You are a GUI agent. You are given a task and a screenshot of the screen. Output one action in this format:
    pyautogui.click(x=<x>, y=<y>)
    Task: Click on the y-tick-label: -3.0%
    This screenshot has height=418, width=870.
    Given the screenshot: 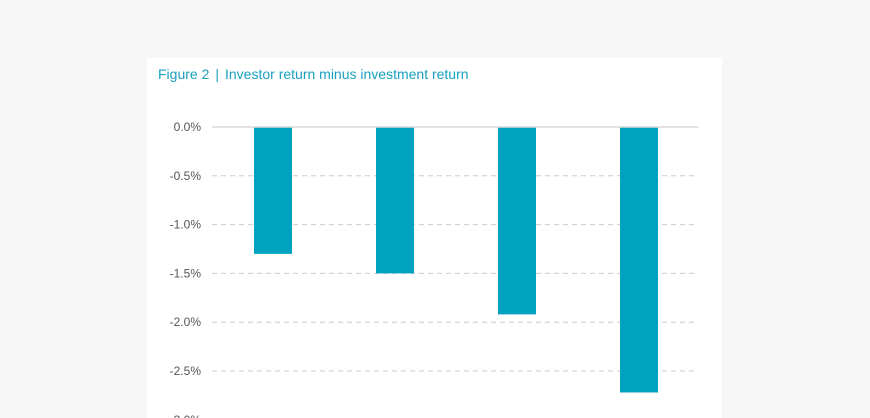 What is the action you would take?
    pyautogui.click(x=186, y=415)
    